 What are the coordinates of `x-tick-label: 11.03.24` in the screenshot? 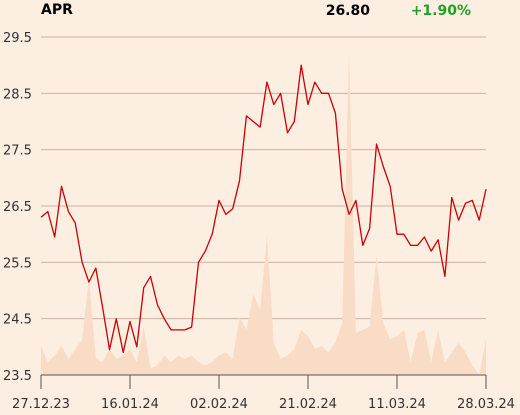 It's located at (397, 404).